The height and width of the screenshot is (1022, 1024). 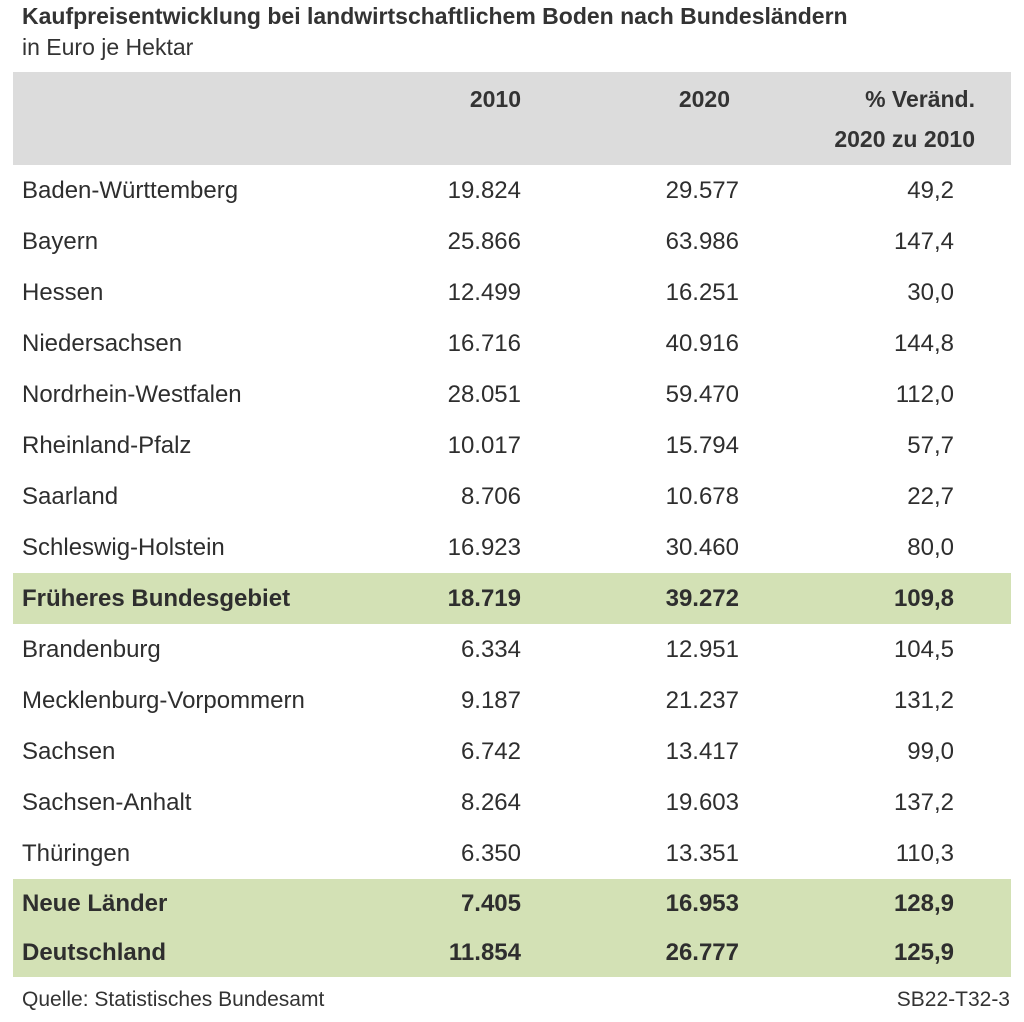 I want to click on row-value-2010: 11.854, so click(x=484, y=952).